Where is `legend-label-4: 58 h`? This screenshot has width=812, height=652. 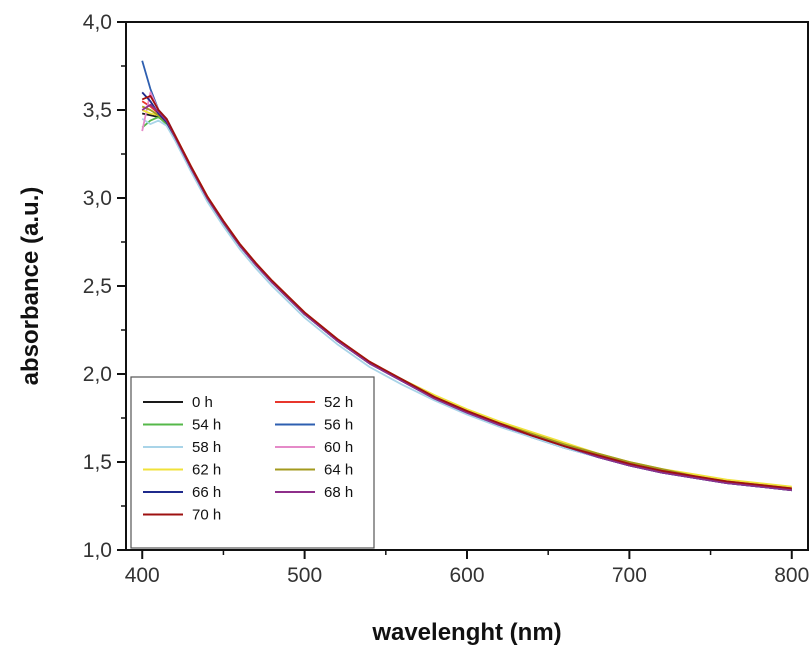 legend-label-4: 58 h is located at coordinates (206, 447).